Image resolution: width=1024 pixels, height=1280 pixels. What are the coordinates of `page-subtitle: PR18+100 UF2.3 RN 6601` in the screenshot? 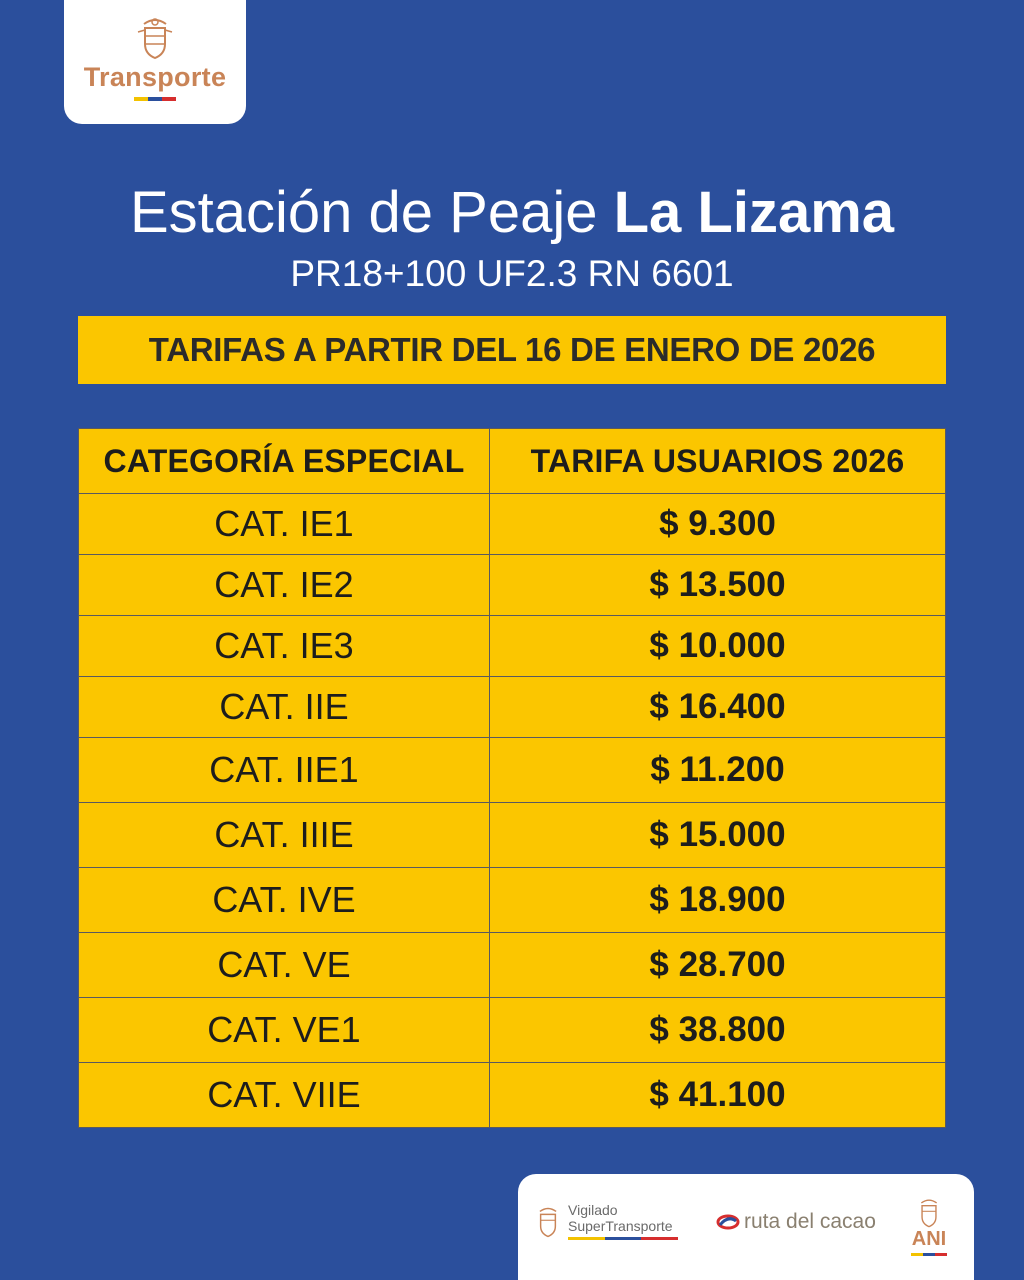 It's located at (512, 273).